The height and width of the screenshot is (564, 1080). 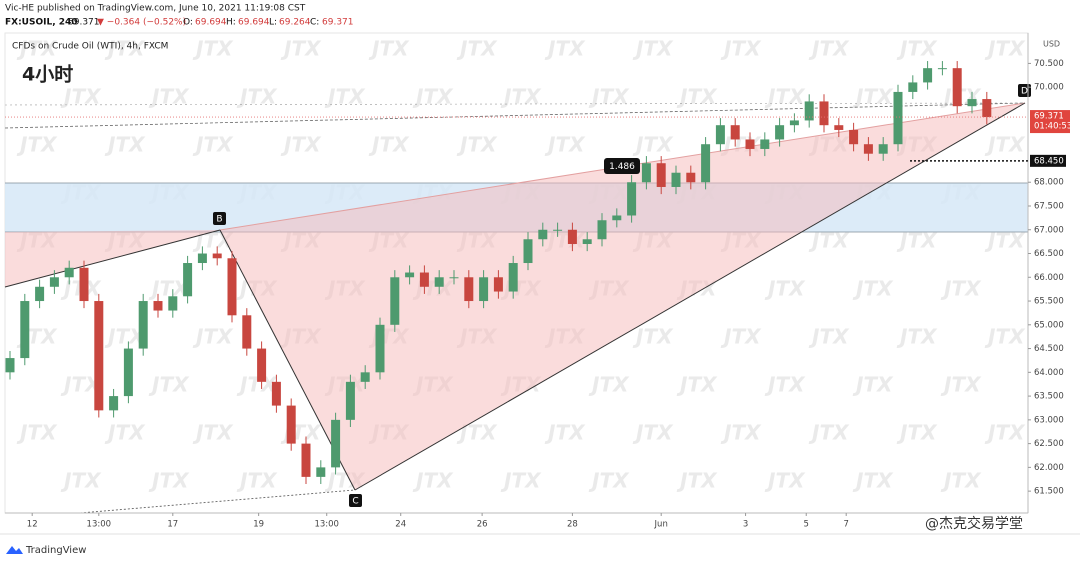 I want to click on ratio-box, so click(x=622, y=166).